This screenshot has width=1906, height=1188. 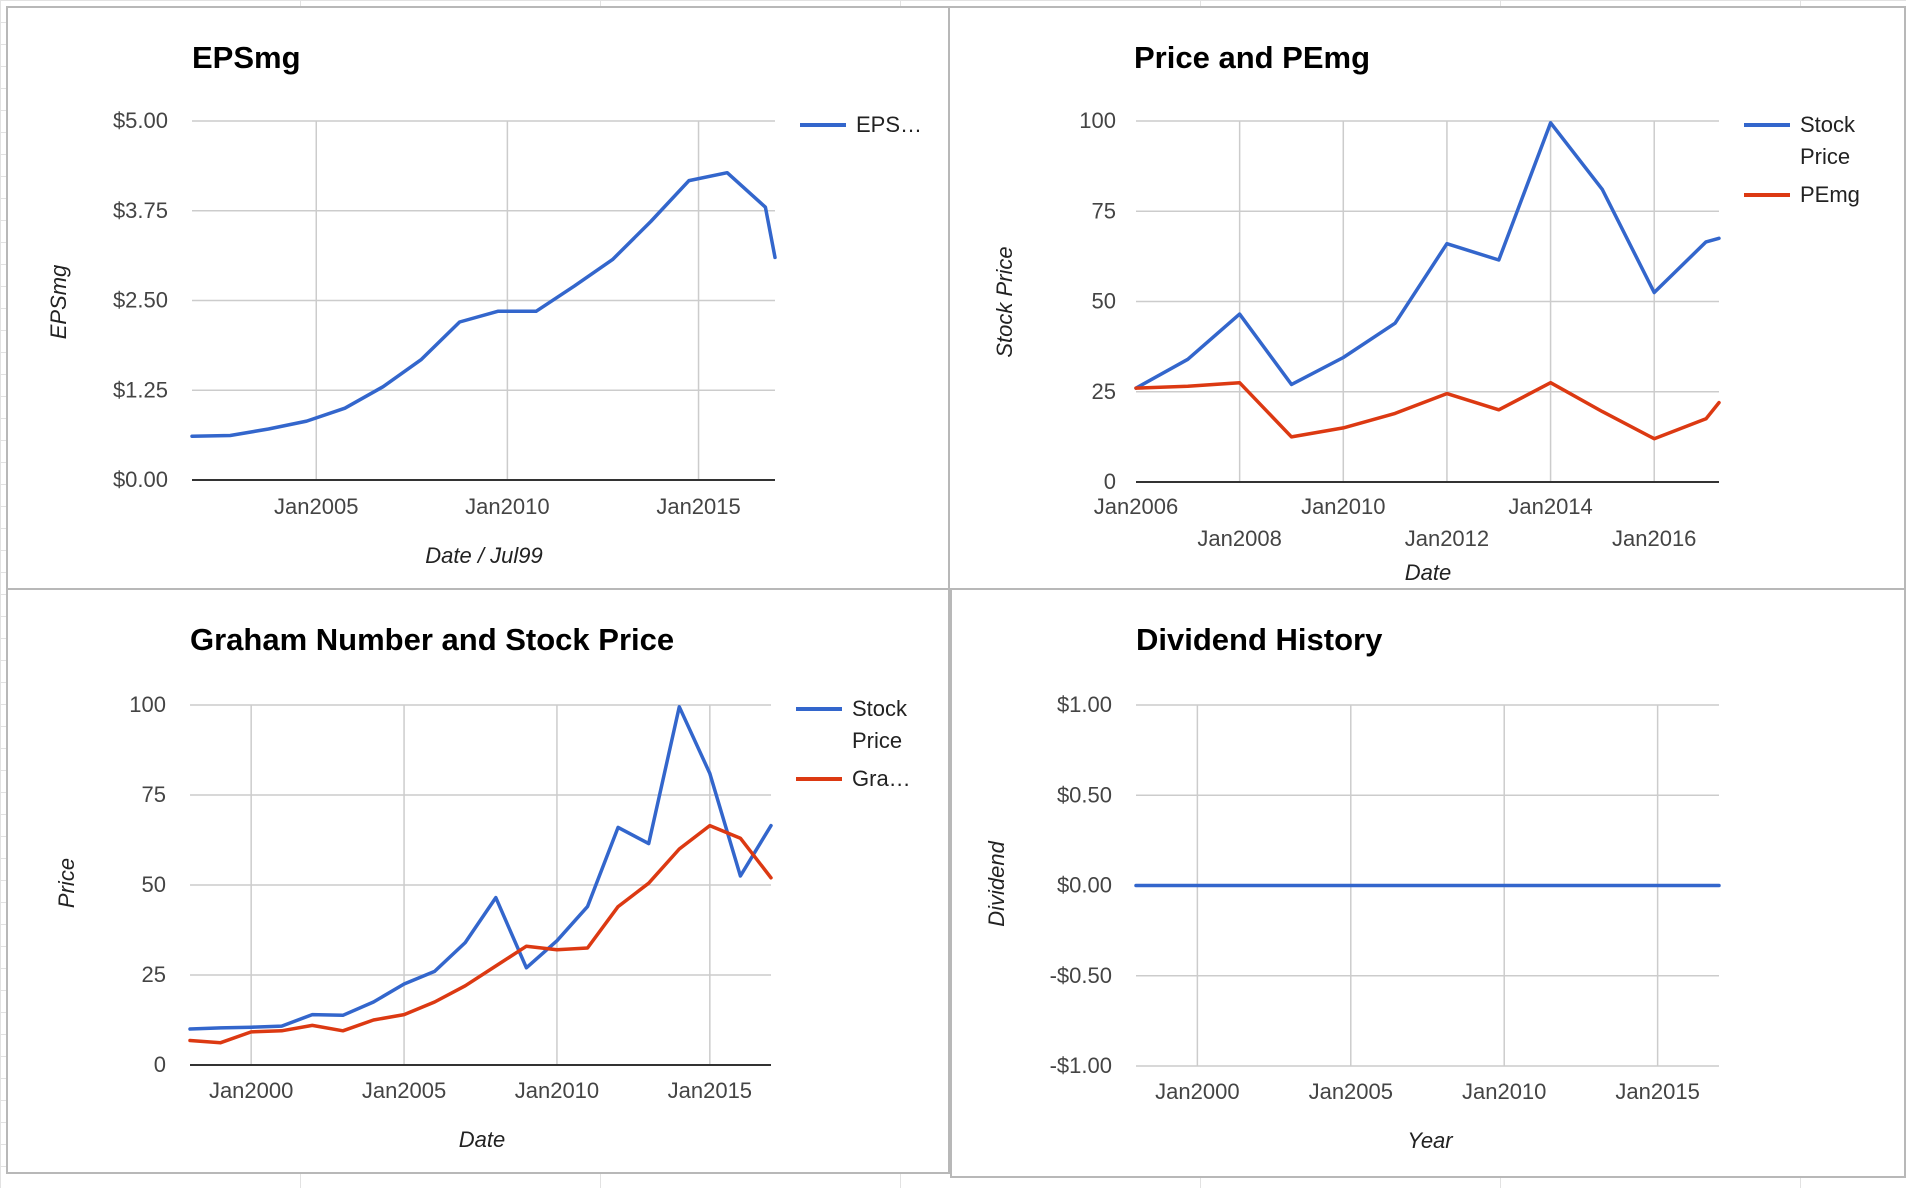 I want to click on chart-title: Graham Number and Stock Price, so click(x=432, y=639).